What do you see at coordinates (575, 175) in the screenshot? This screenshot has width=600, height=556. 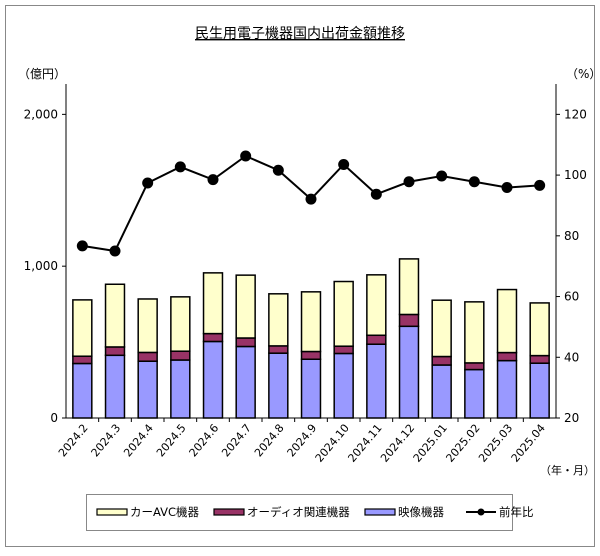 I see `right-tick-label: 100` at bounding box center [575, 175].